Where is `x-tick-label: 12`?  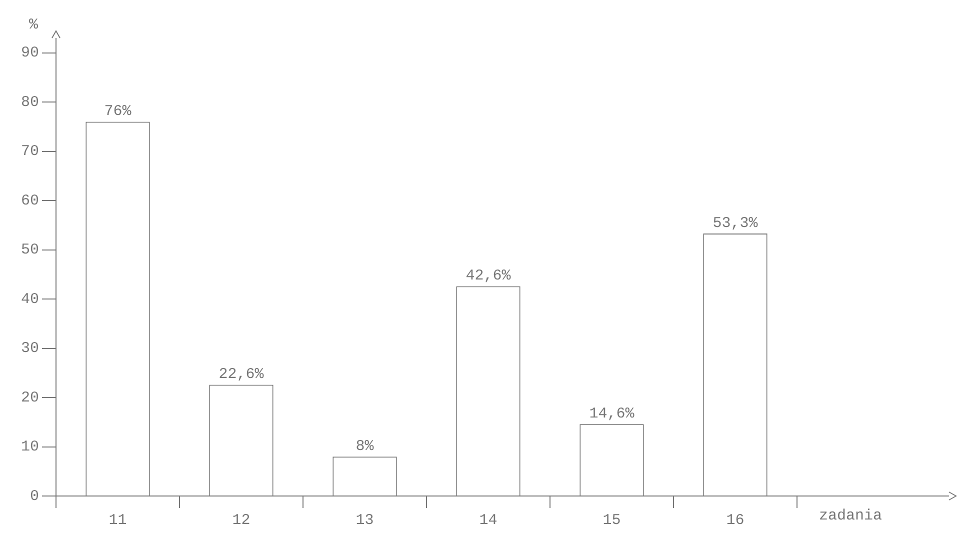 x-tick-label: 12 is located at coordinates (241, 520).